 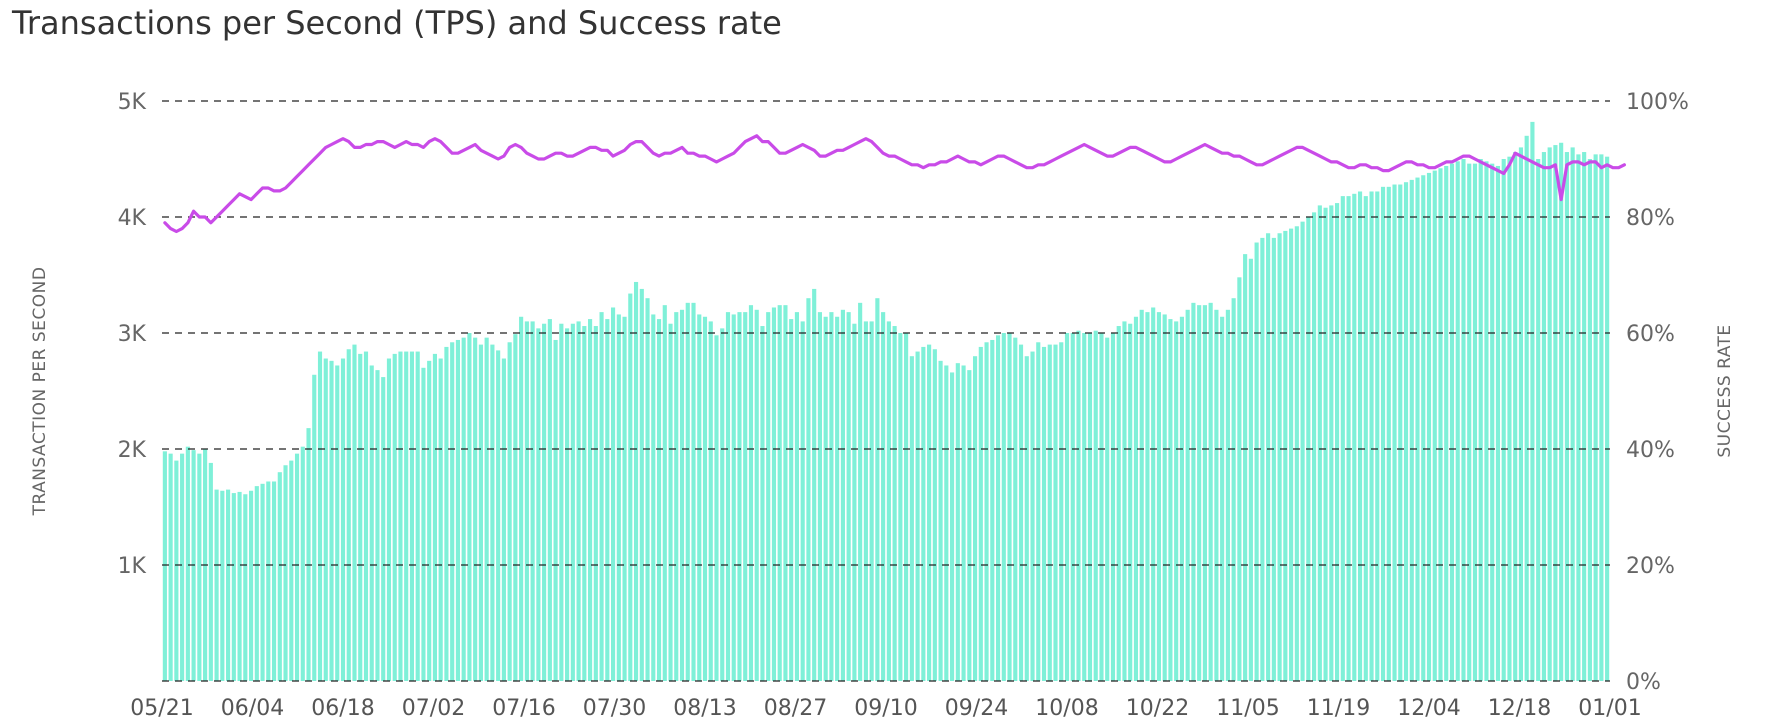 I want to click on y2-tick-label: 40%, so click(x=1650, y=450).